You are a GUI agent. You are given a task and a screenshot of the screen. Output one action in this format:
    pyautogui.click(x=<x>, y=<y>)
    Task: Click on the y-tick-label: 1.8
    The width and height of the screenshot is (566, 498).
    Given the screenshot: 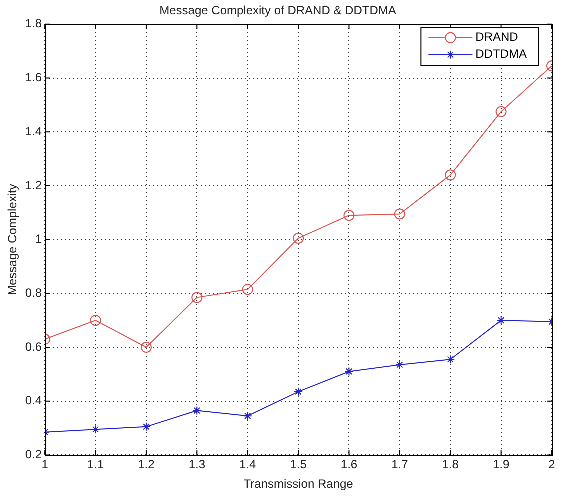 What is the action you would take?
    pyautogui.click(x=33, y=23)
    